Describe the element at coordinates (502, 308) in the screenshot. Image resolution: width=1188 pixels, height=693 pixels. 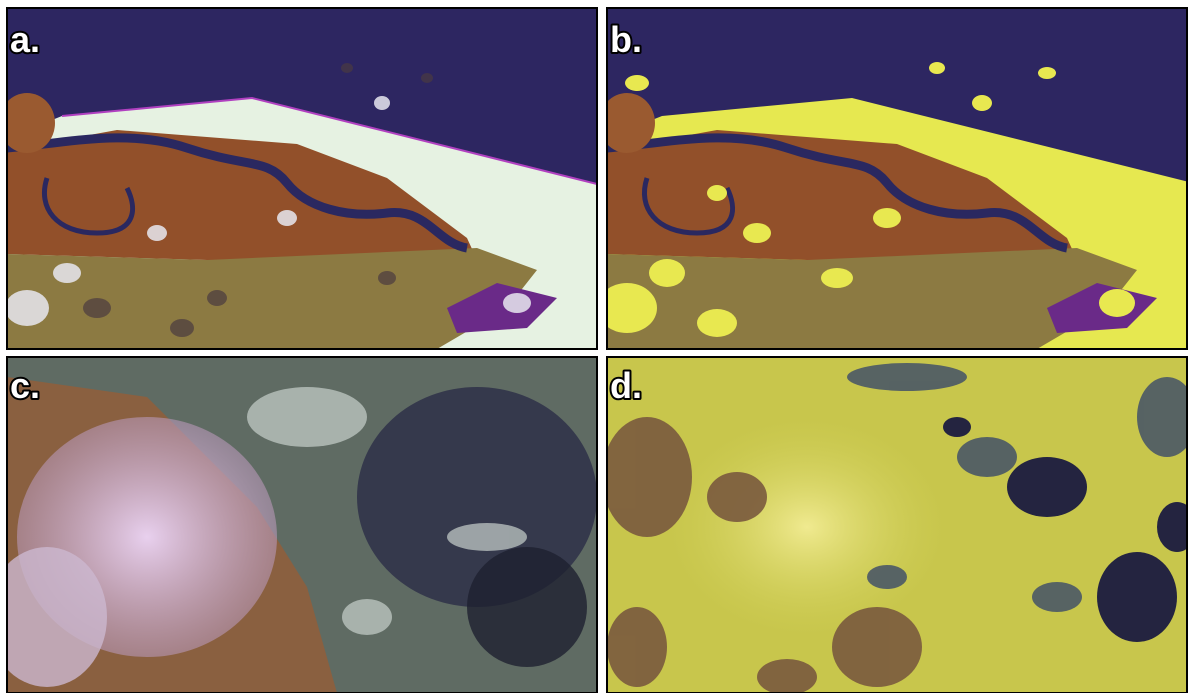
I see `marsh` at that location.